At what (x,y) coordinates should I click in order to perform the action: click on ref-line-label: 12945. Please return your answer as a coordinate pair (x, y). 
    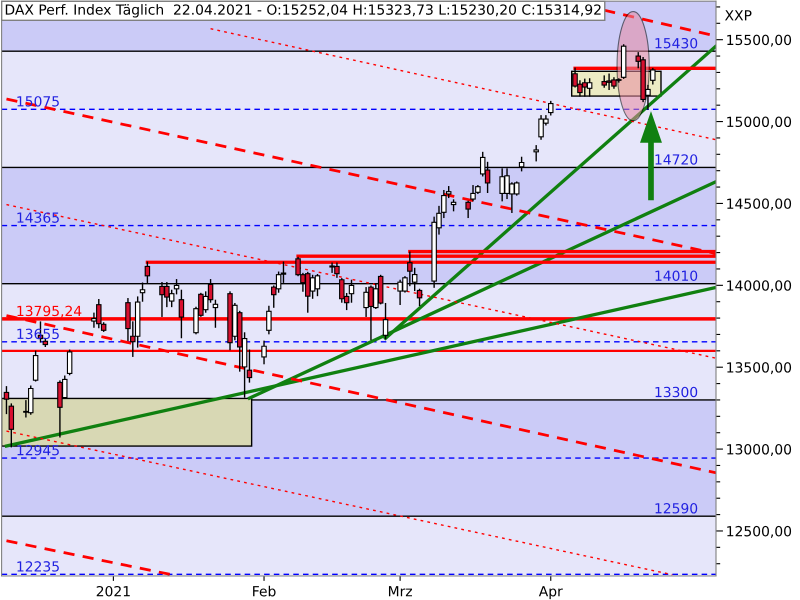
    Looking at the image, I should click on (38, 450).